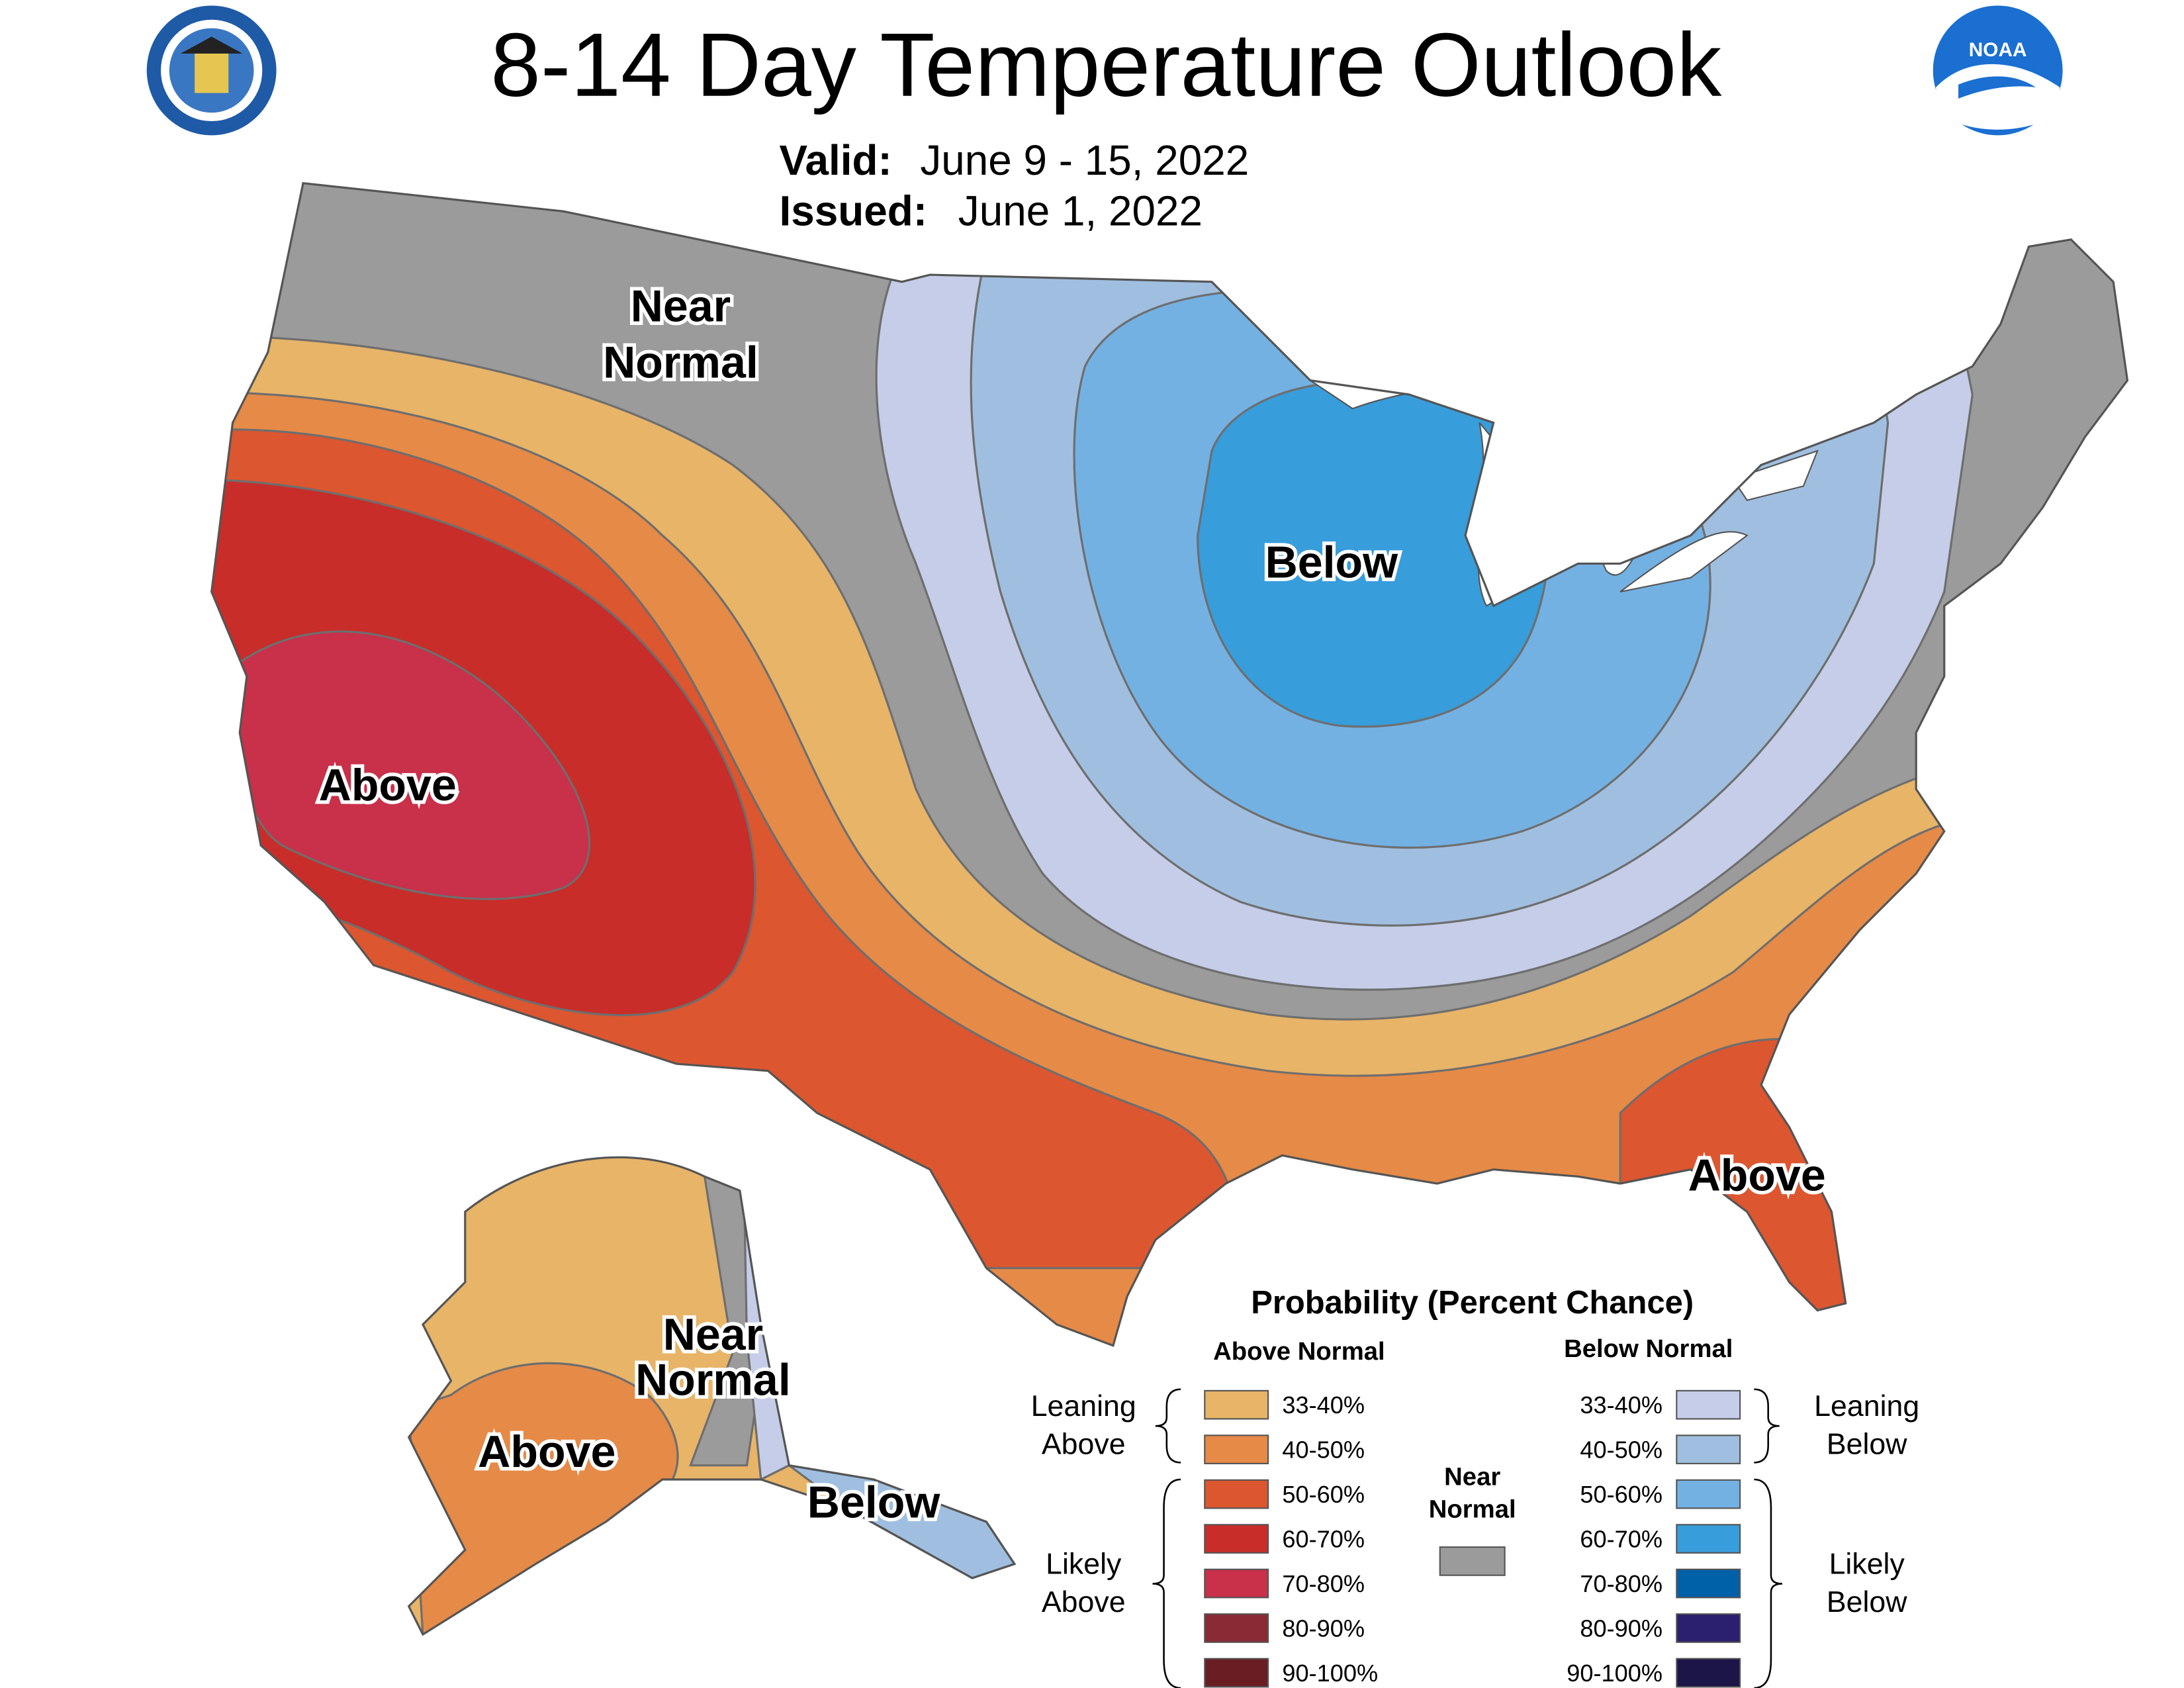  Describe the element at coordinates (1472, 1477) in the screenshot. I see `near-normal-label-line: Near` at that location.